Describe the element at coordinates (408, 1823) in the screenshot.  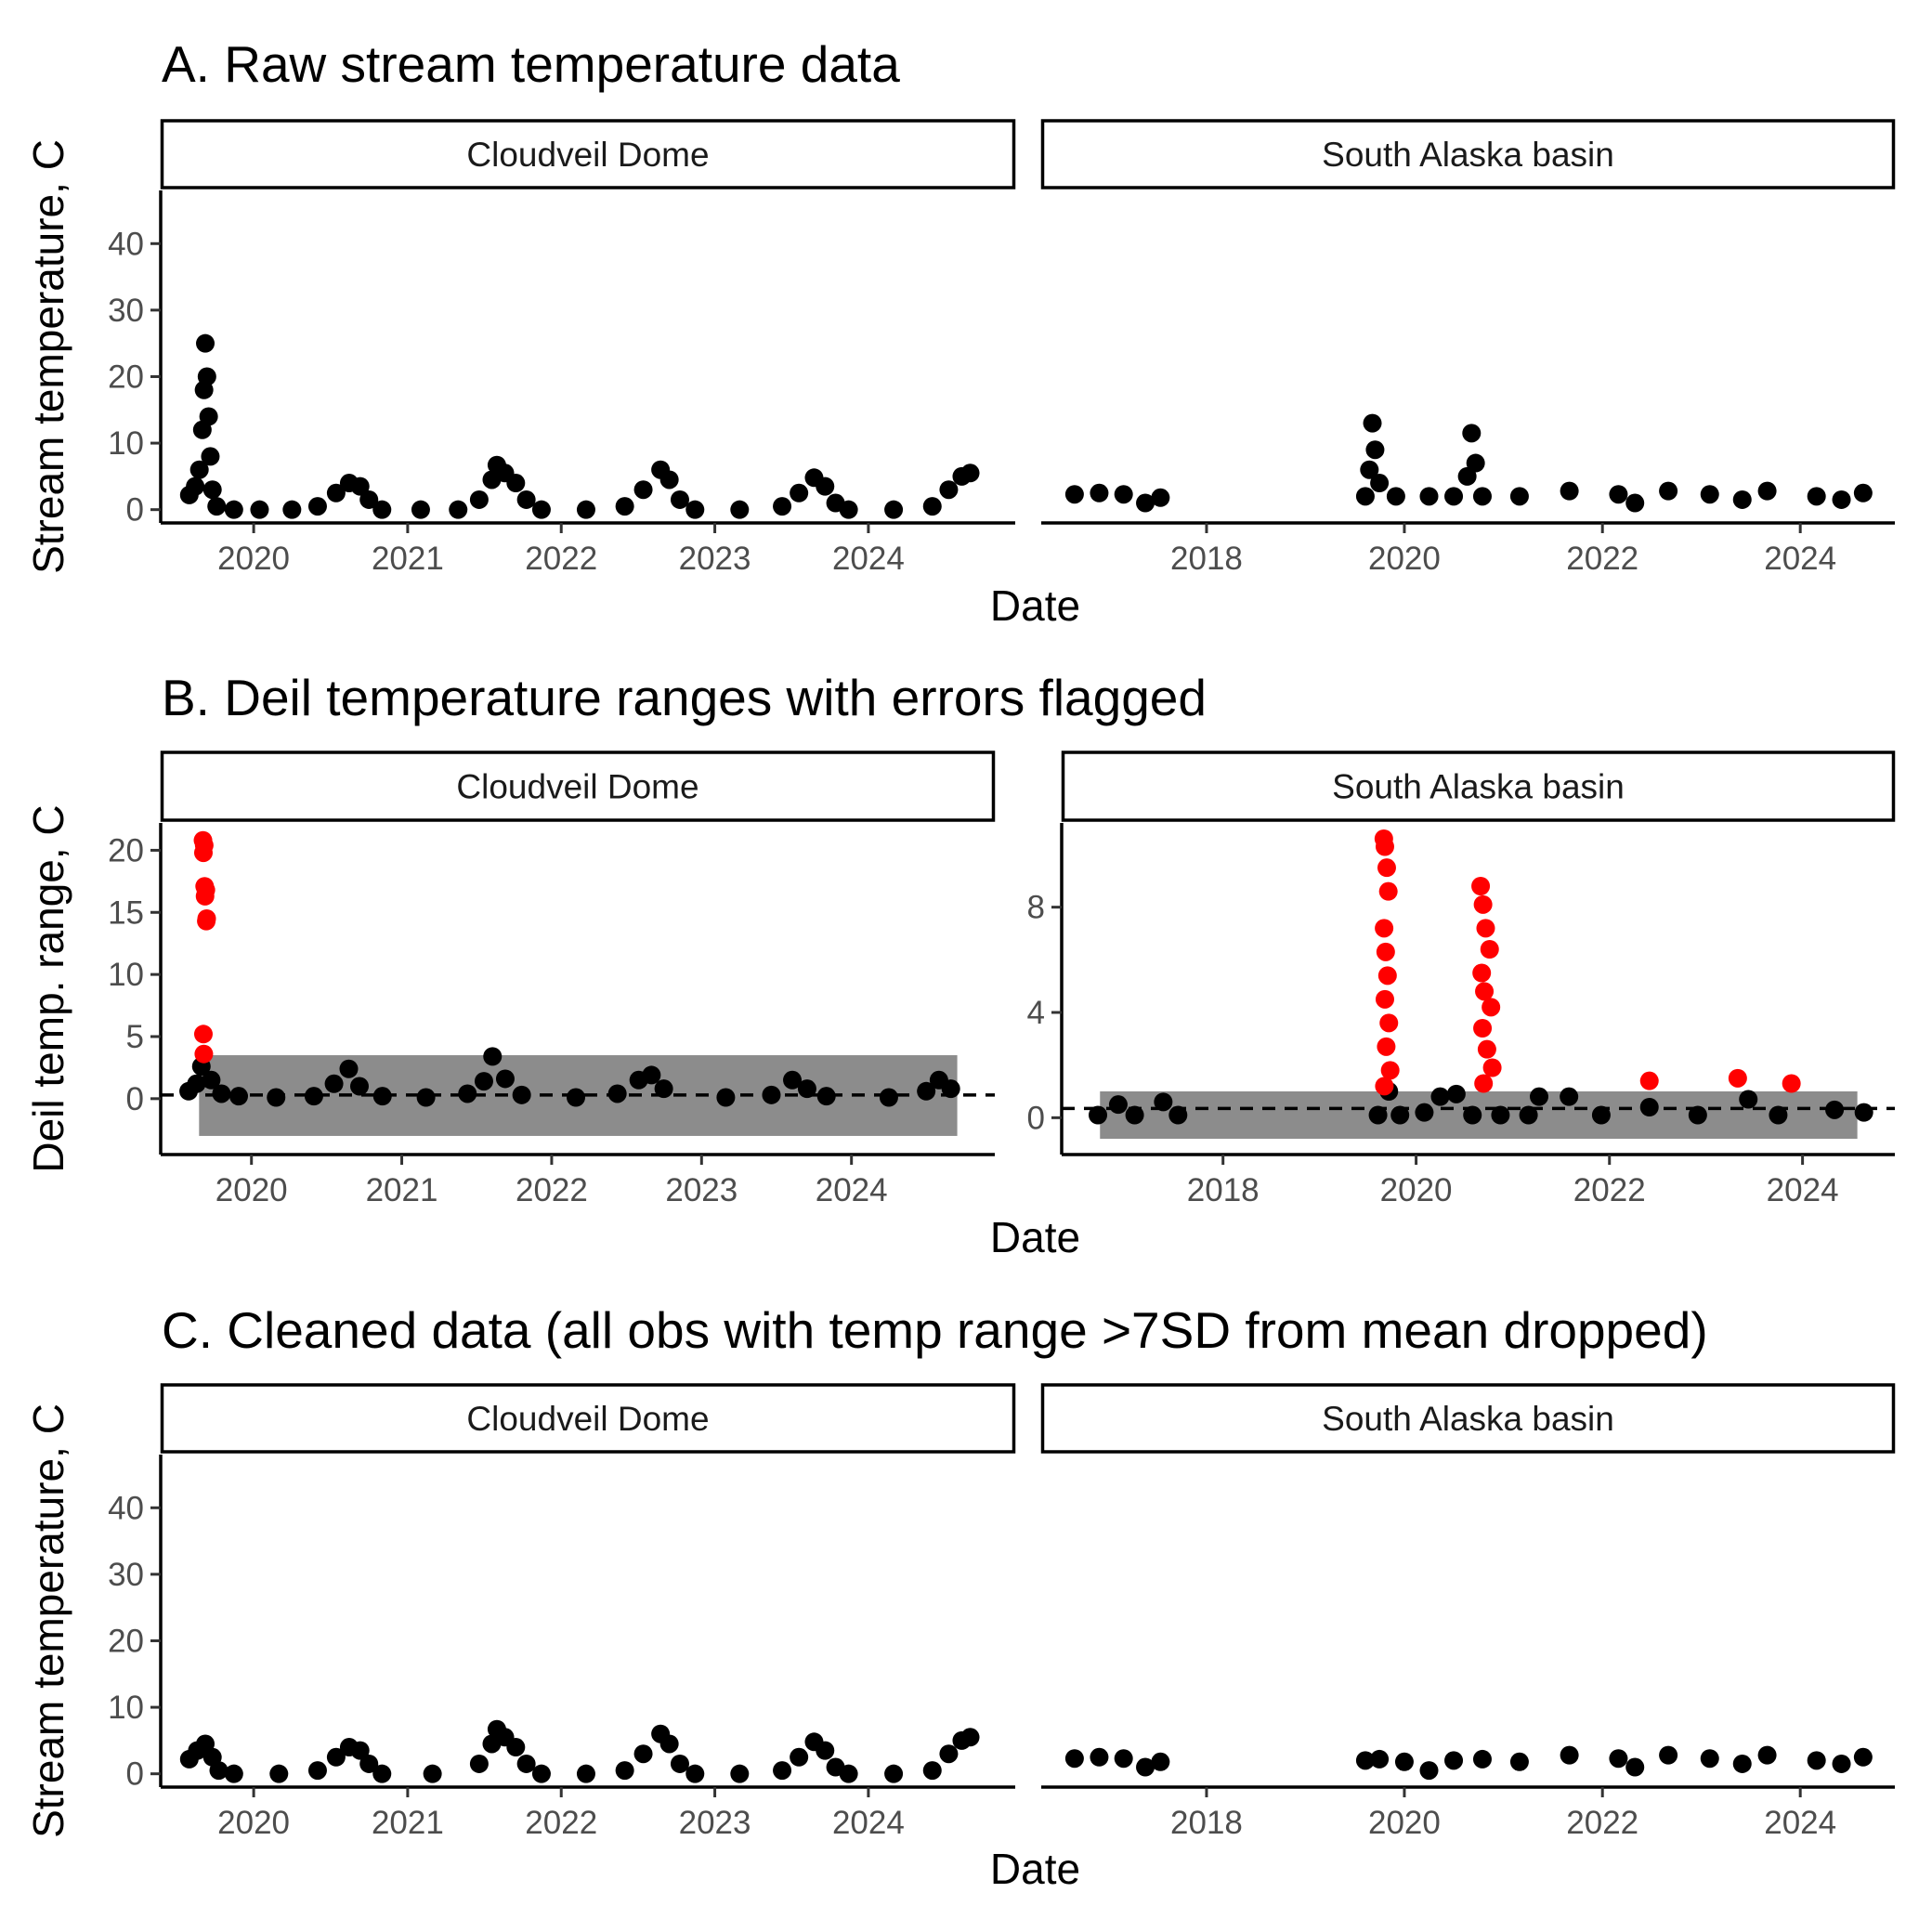
I see `x-tick-label: 2021` at that location.